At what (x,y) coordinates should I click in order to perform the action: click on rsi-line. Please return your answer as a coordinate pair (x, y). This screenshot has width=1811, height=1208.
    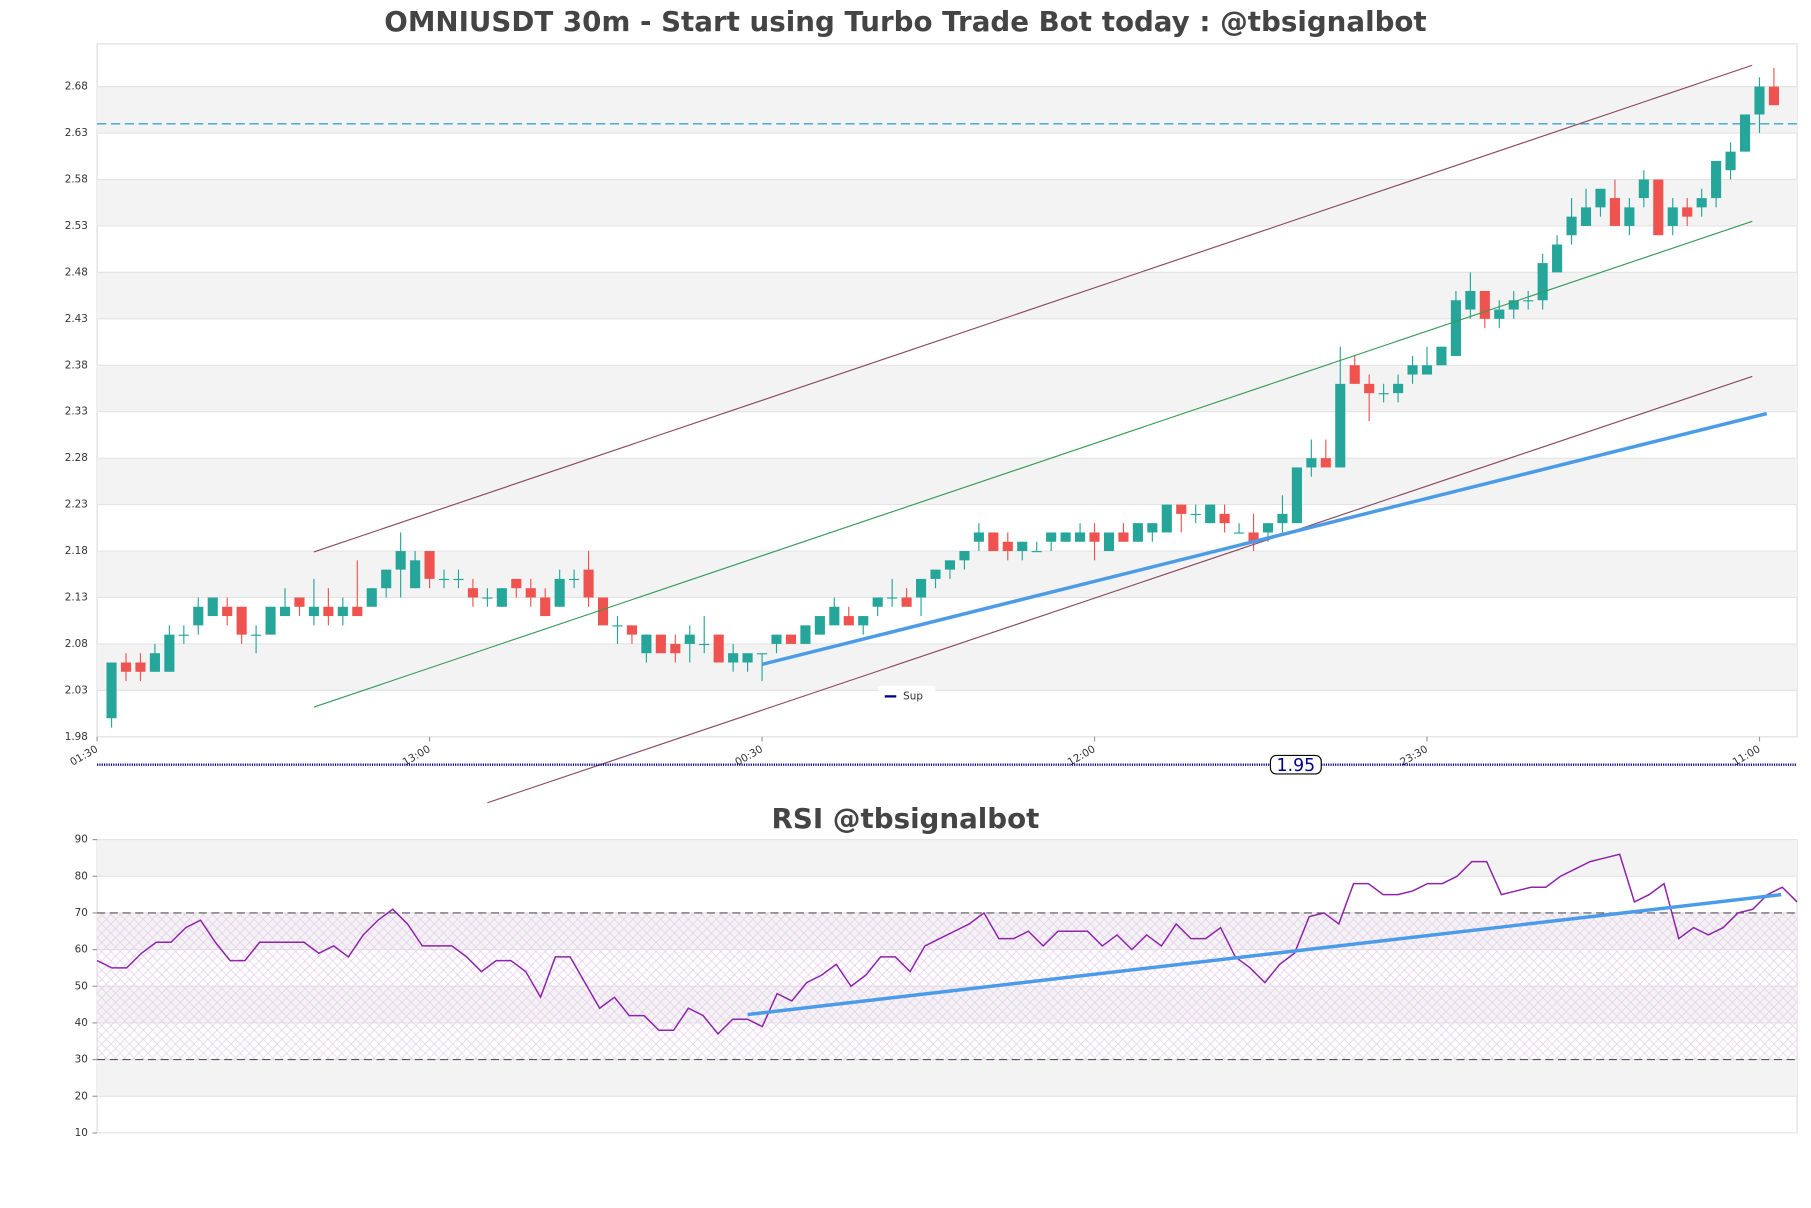
    Looking at the image, I should click on (947, 944).